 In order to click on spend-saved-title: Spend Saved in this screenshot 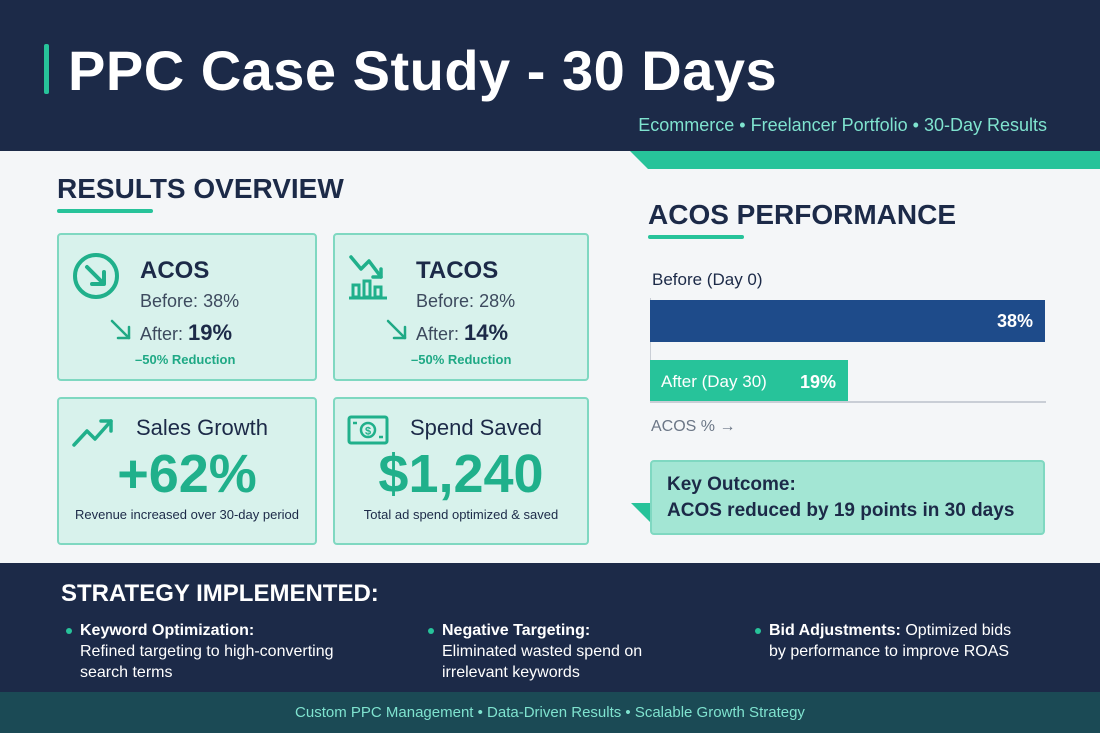, I will do `click(476, 427)`.